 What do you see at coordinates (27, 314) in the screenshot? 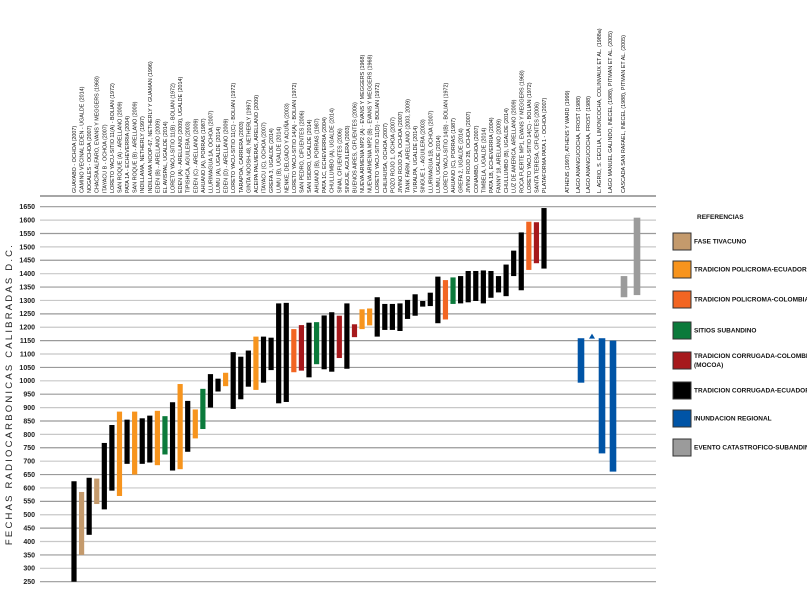
I see `y-tick-label: 1250` at bounding box center [27, 314].